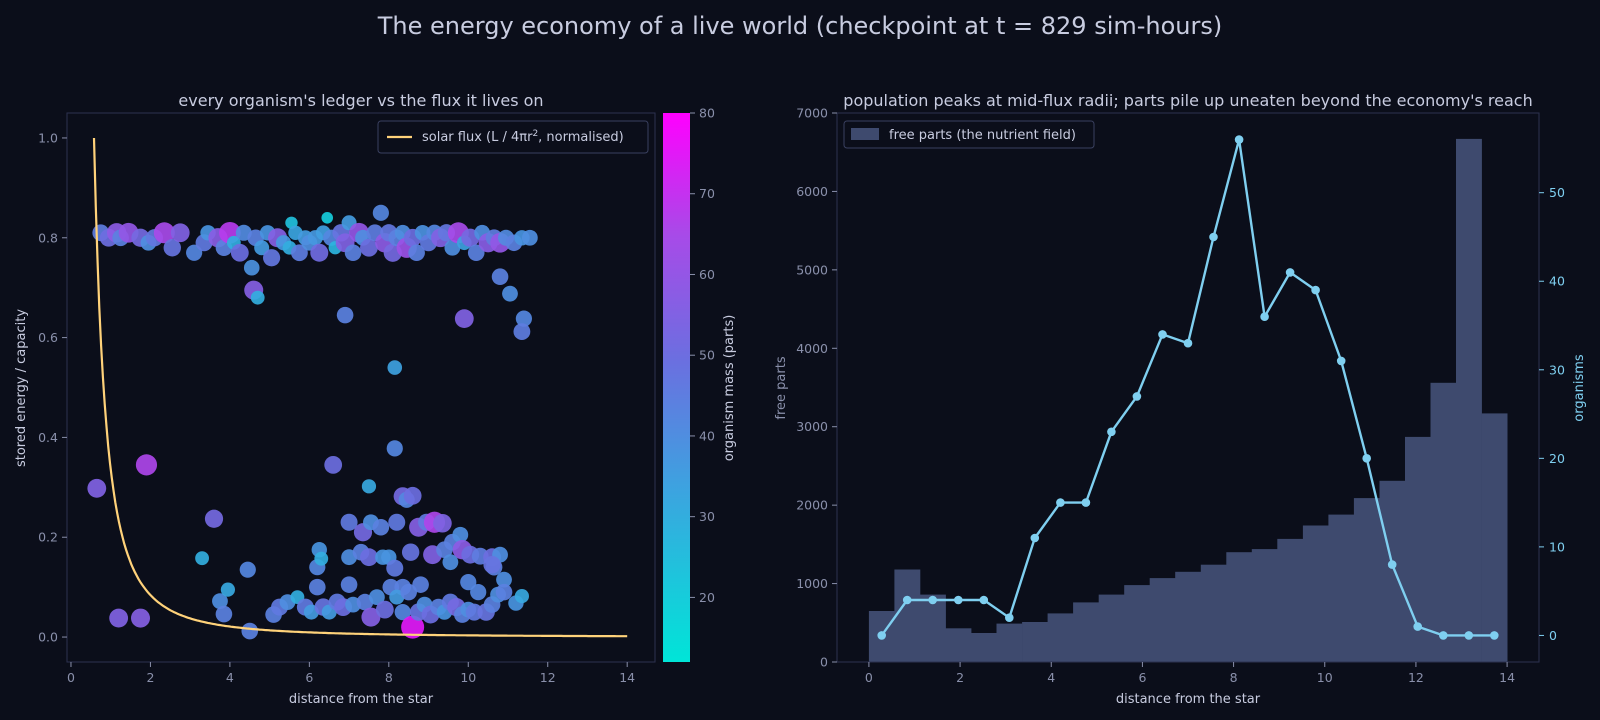 This screenshot has width=1600, height=720. I want to click on left-legend: solar flux (L / 4πr2, normalised), so click(513, 137).